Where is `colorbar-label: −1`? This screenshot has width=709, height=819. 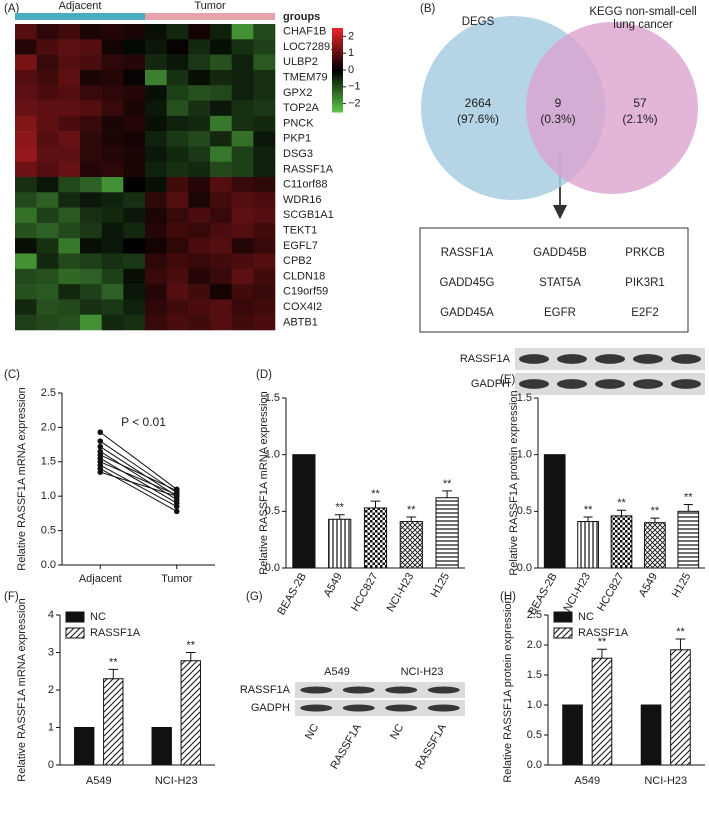
colorbar-label: −1 is located at coordinates (354, 87).